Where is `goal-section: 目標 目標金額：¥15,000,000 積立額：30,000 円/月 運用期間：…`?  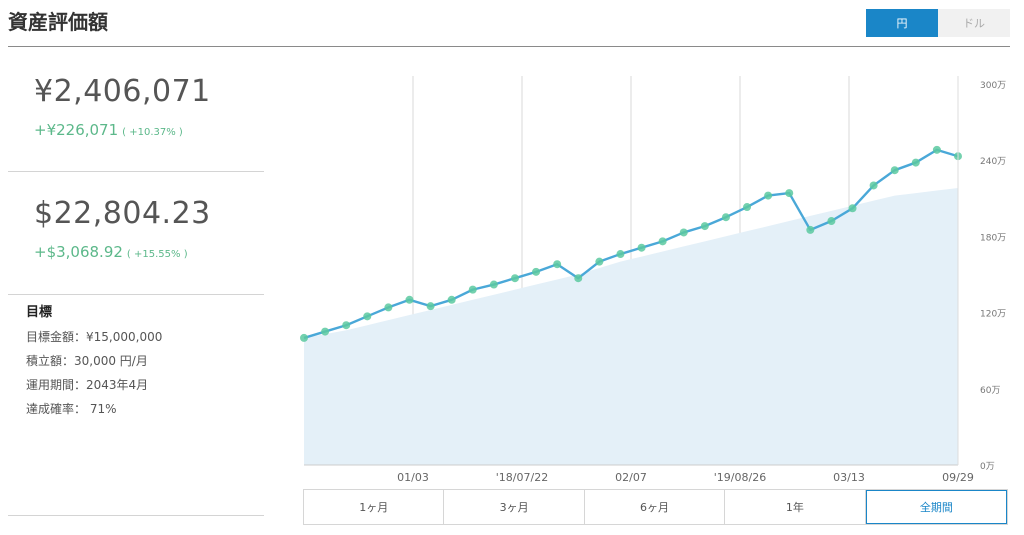 goal-section: 目標 目標金額：¥15,000,000 積立額：30,000 円/月 運用期間：… is located at coordinates (94, 361).